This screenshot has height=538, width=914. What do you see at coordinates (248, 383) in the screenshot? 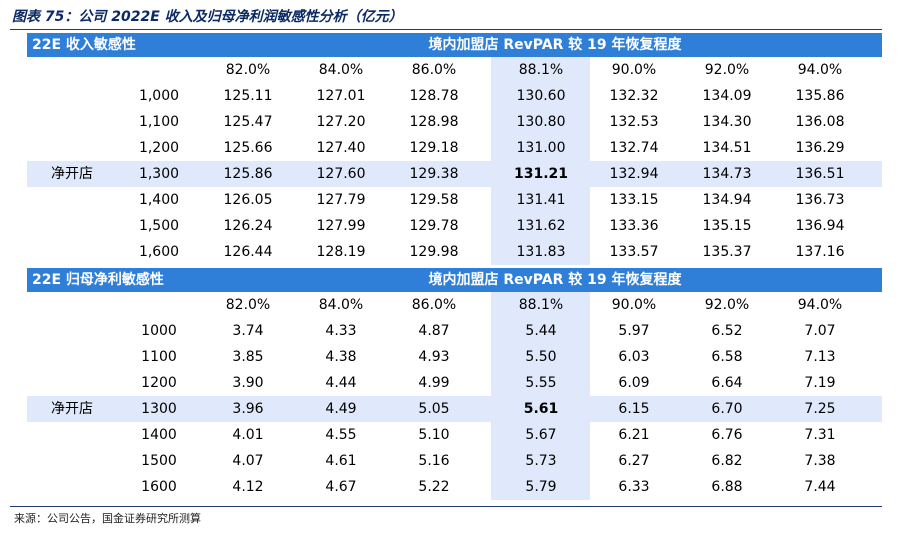
I see `table-cell: 3.90` at bounding box center [248, 383].